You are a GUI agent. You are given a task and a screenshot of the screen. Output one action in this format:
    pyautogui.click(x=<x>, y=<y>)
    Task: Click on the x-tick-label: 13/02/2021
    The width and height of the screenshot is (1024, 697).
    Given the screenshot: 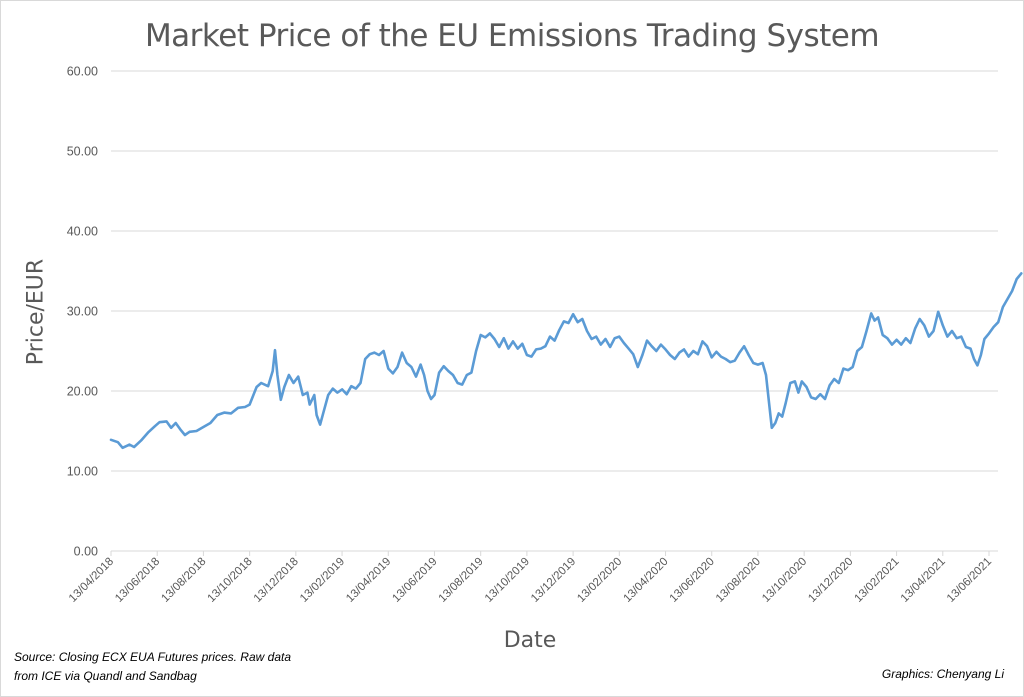 What is the action you would take?
    pyautogui.click(x=877, y=580)
    